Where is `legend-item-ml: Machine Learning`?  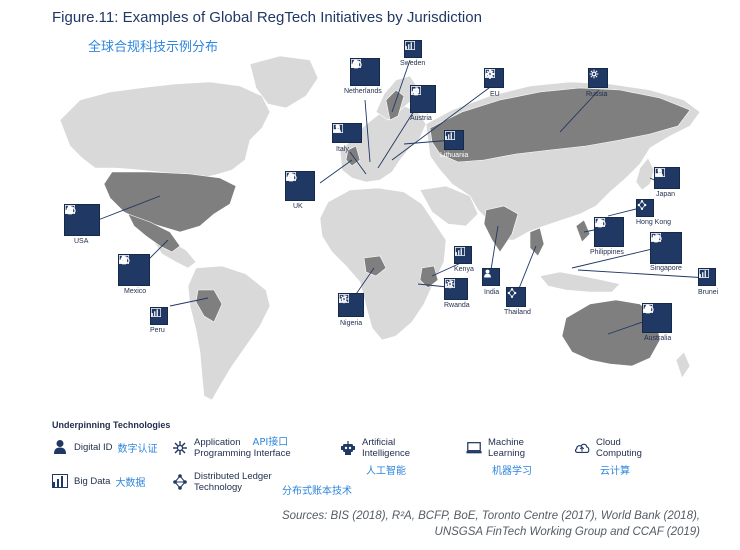
legend-item-ml: Machine Learning is located at coordinates (495, 448).